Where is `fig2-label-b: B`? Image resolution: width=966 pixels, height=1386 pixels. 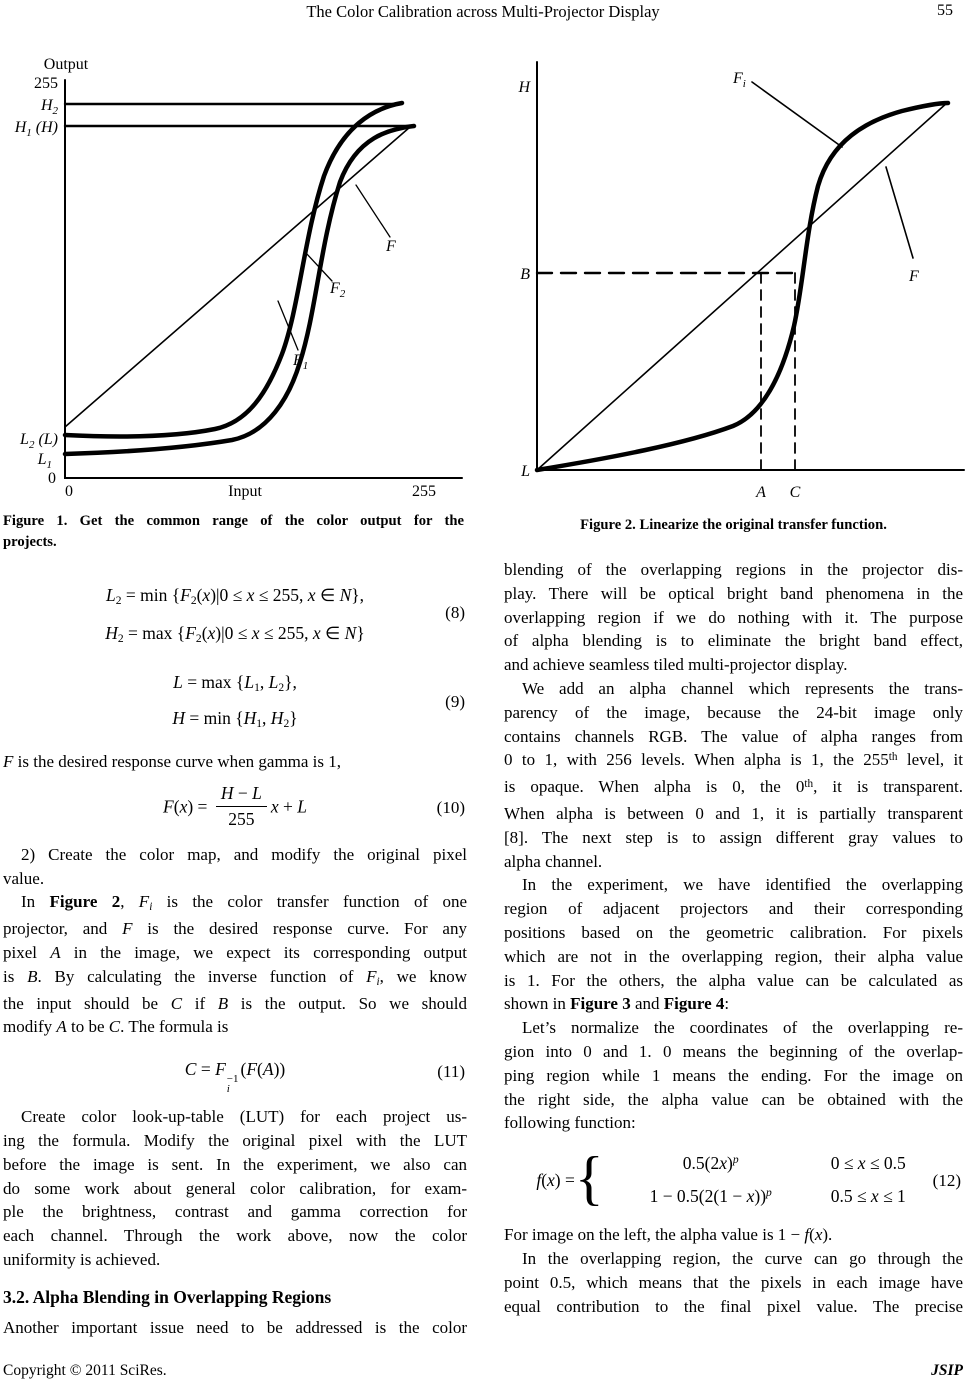
fig2-label-b: B is located at coordinates (525, 274).